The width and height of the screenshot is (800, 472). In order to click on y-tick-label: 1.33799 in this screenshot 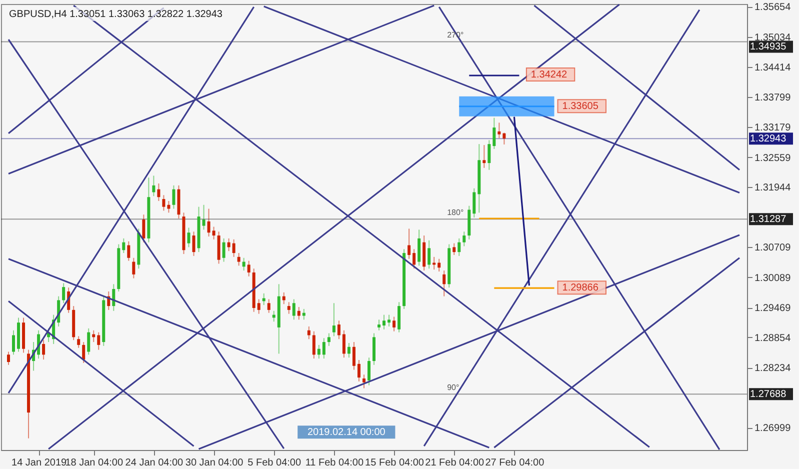, I will do `click(773, 98)`.